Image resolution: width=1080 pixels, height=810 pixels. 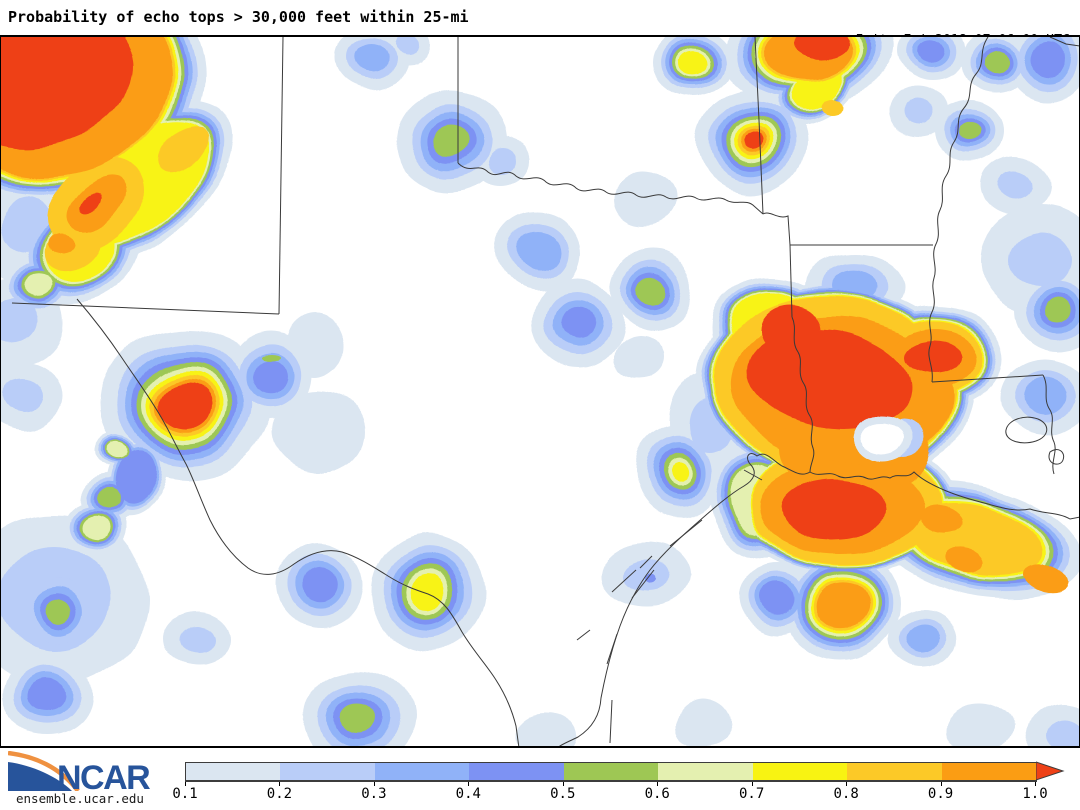 What do you see at coordinates (281, 176) in the screenshot?
I see `nm-tx-border` at bounding box center [281, 176].